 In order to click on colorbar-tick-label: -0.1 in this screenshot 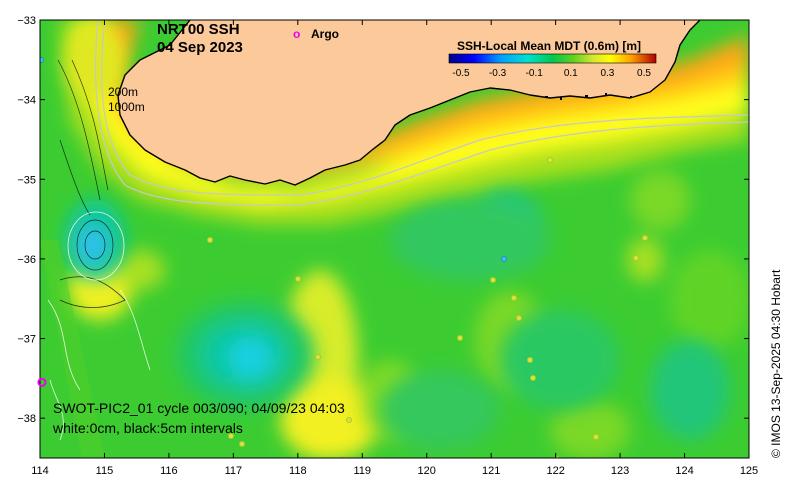, I will do `click(535, 73)`.